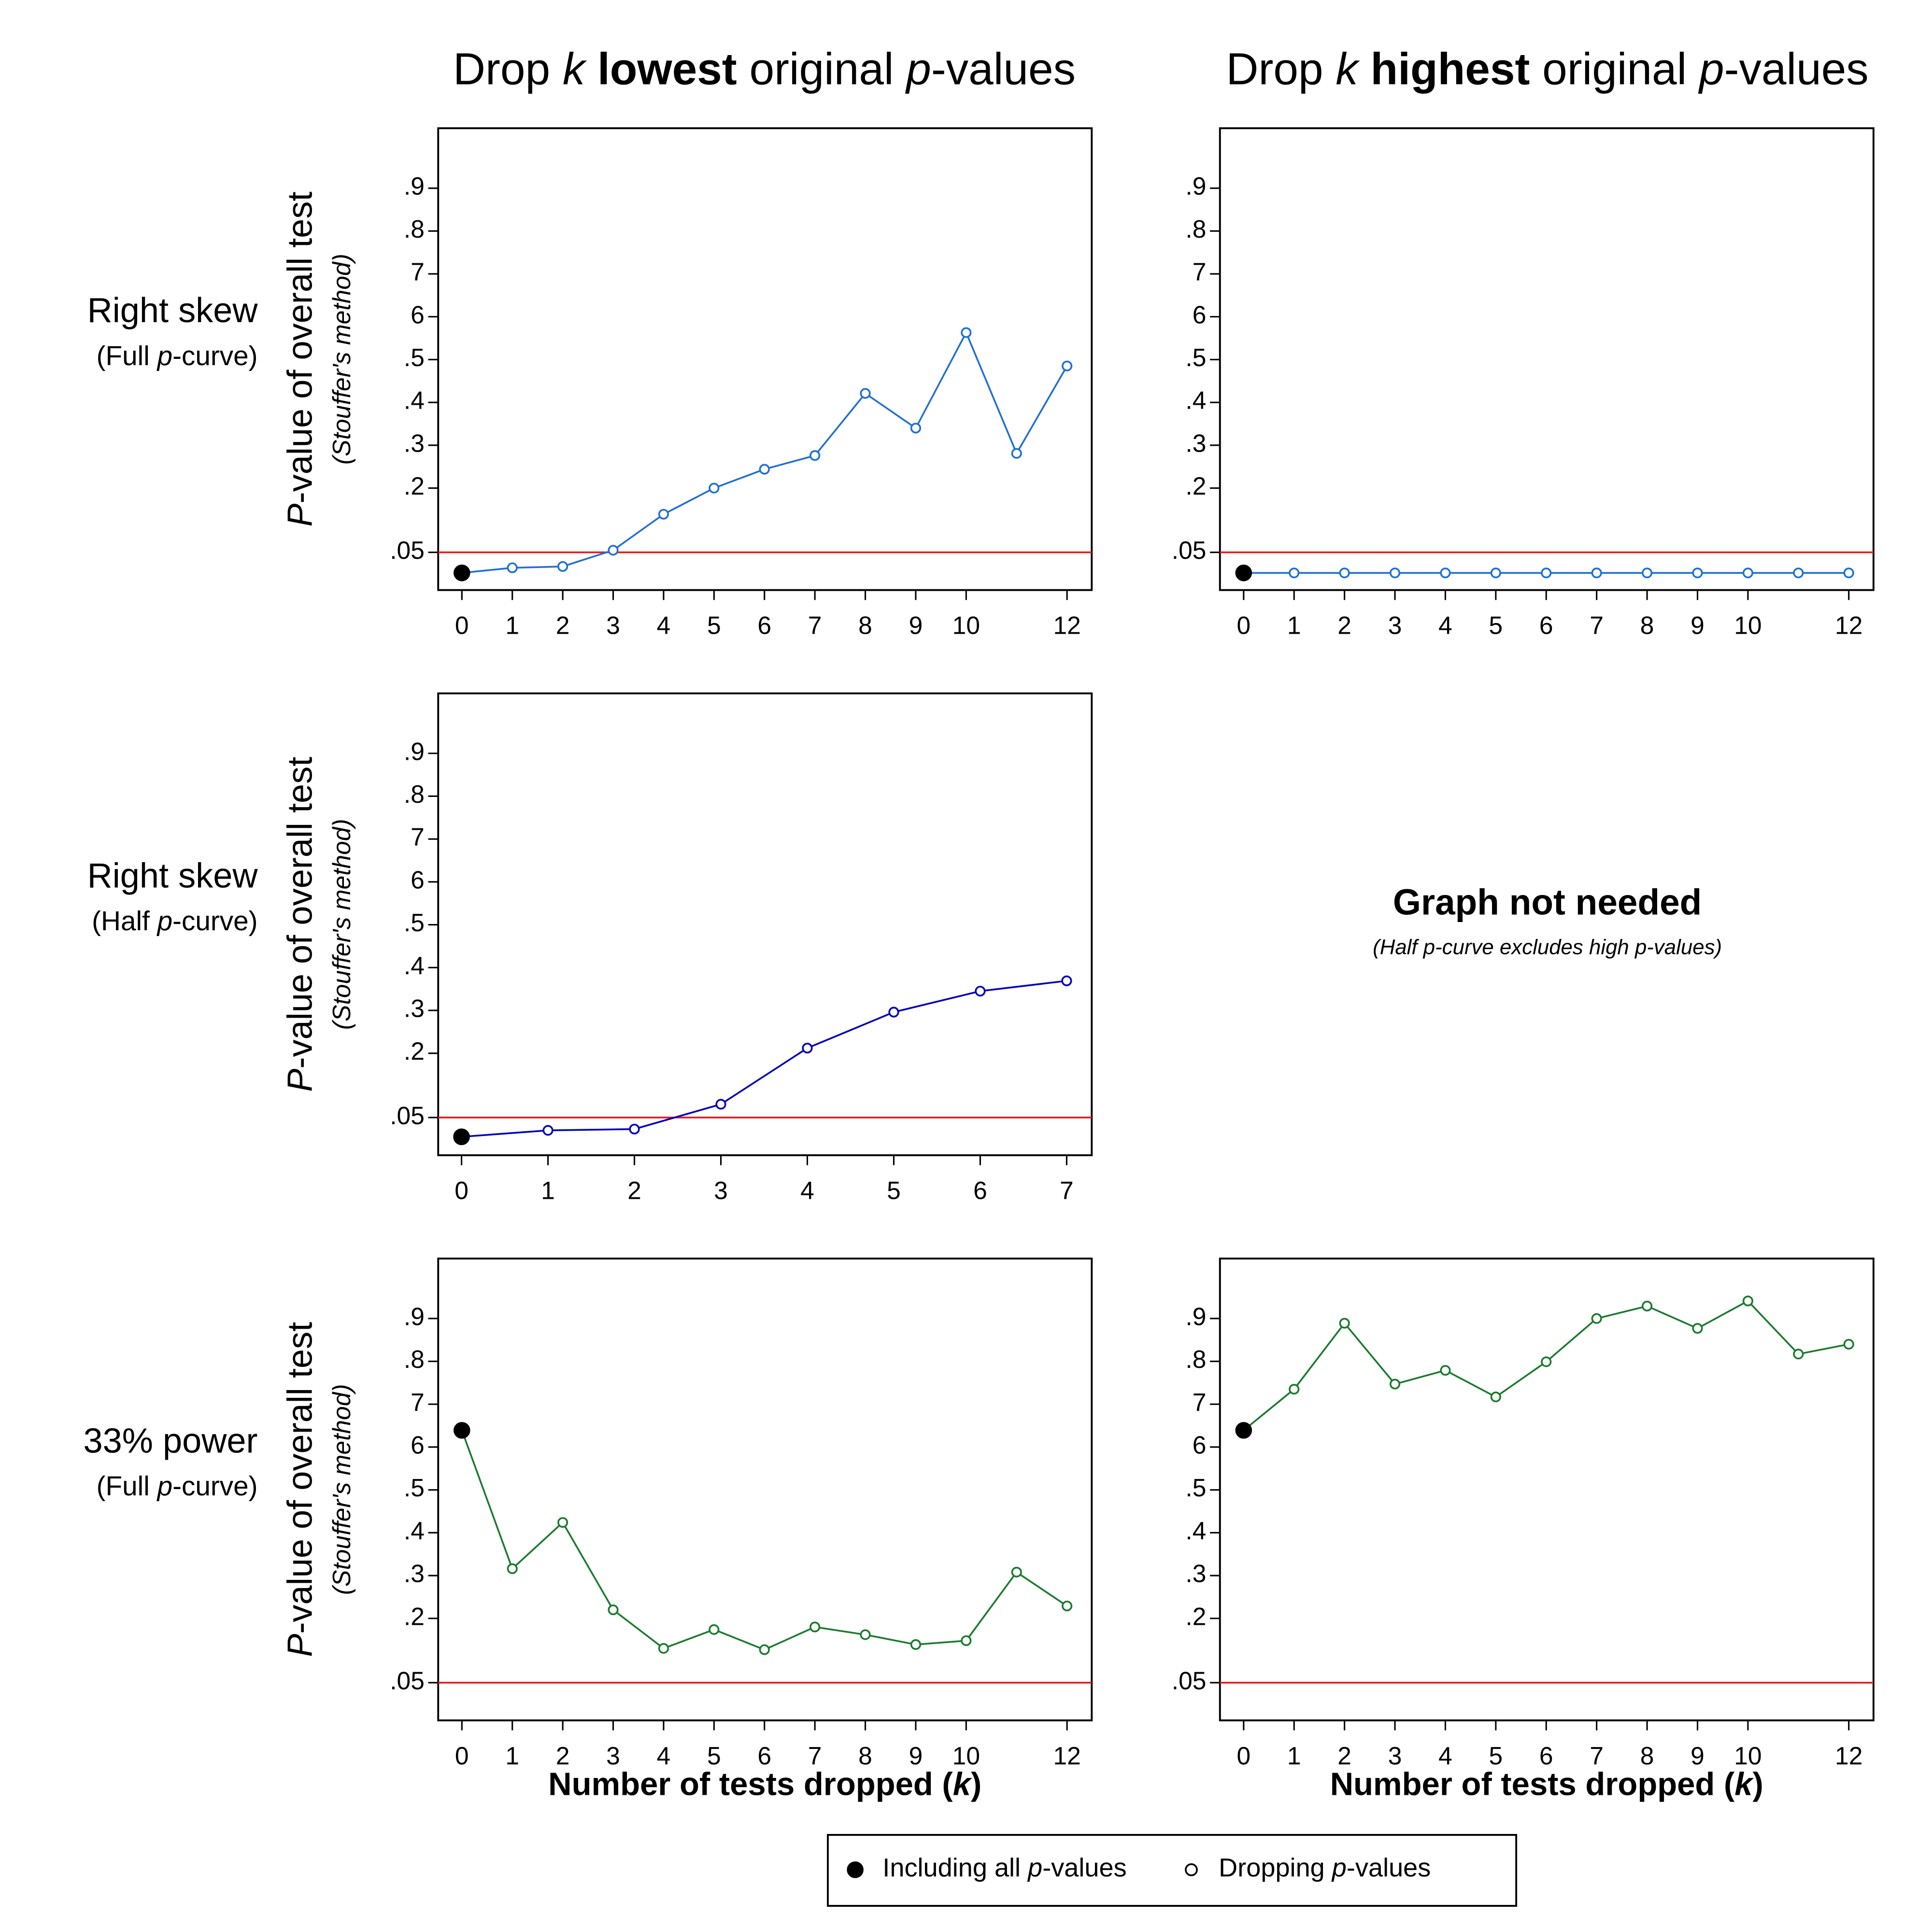  Describe the element at coordinates (1523, 383) in the screenshot. I see `panel: .05.2.3.4.567.8.90 1 2 3 4 5 6 7 8 9 10 12` at that location.